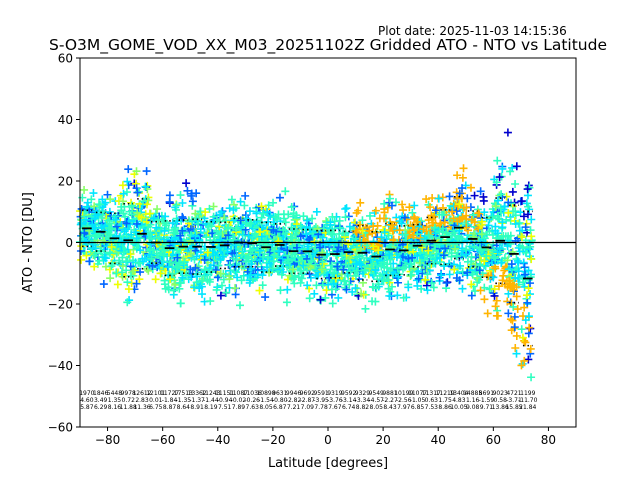 The width and height of the screenshot is (640, 480). What do you see at coordinates (458, 407) in the screenshot?
I see `bin-std-label: 10.05` at bounding box center [458, 407].